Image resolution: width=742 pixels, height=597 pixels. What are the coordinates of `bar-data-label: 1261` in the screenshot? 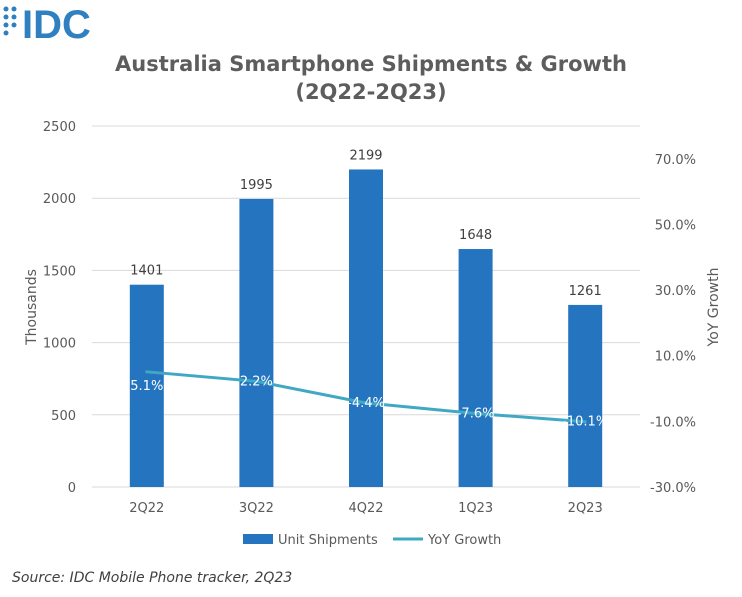 It's located at (585, 291).